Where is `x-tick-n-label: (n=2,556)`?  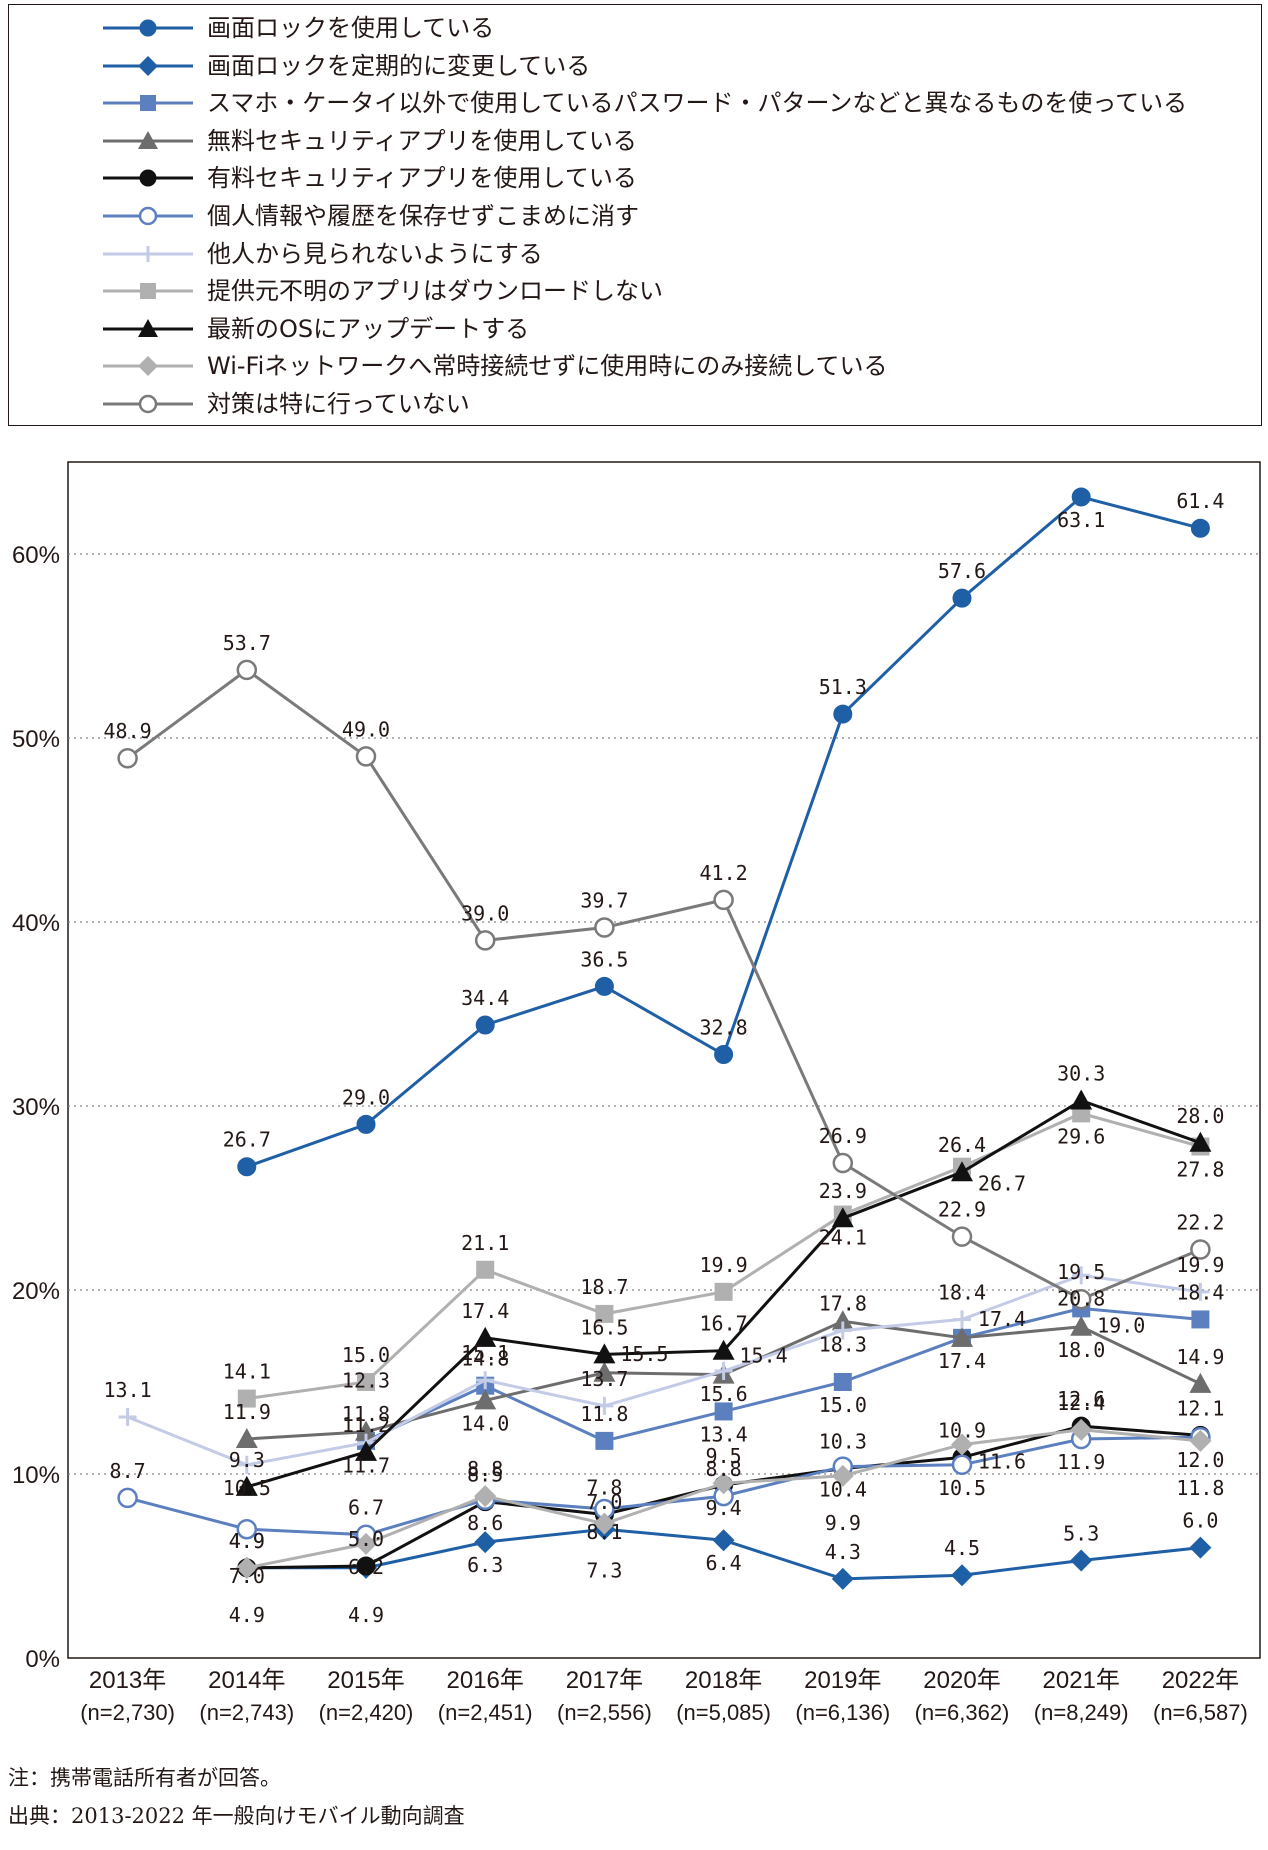
x-tick-n-label: (n=2,556) is located at coordinates (604, 1712).